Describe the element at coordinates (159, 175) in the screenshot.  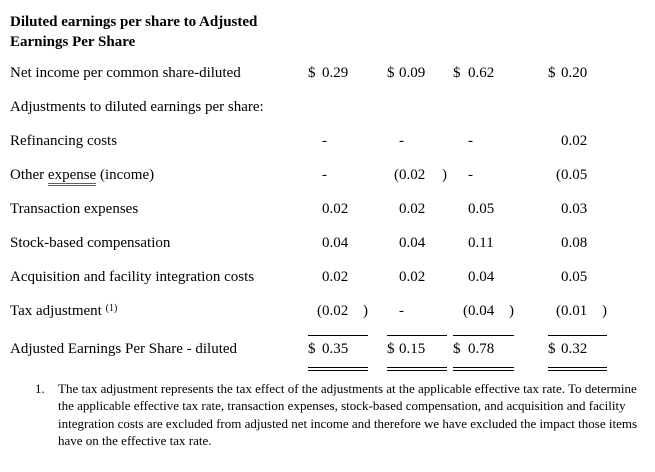
I see `row-label: Other expense (income)` at that location.